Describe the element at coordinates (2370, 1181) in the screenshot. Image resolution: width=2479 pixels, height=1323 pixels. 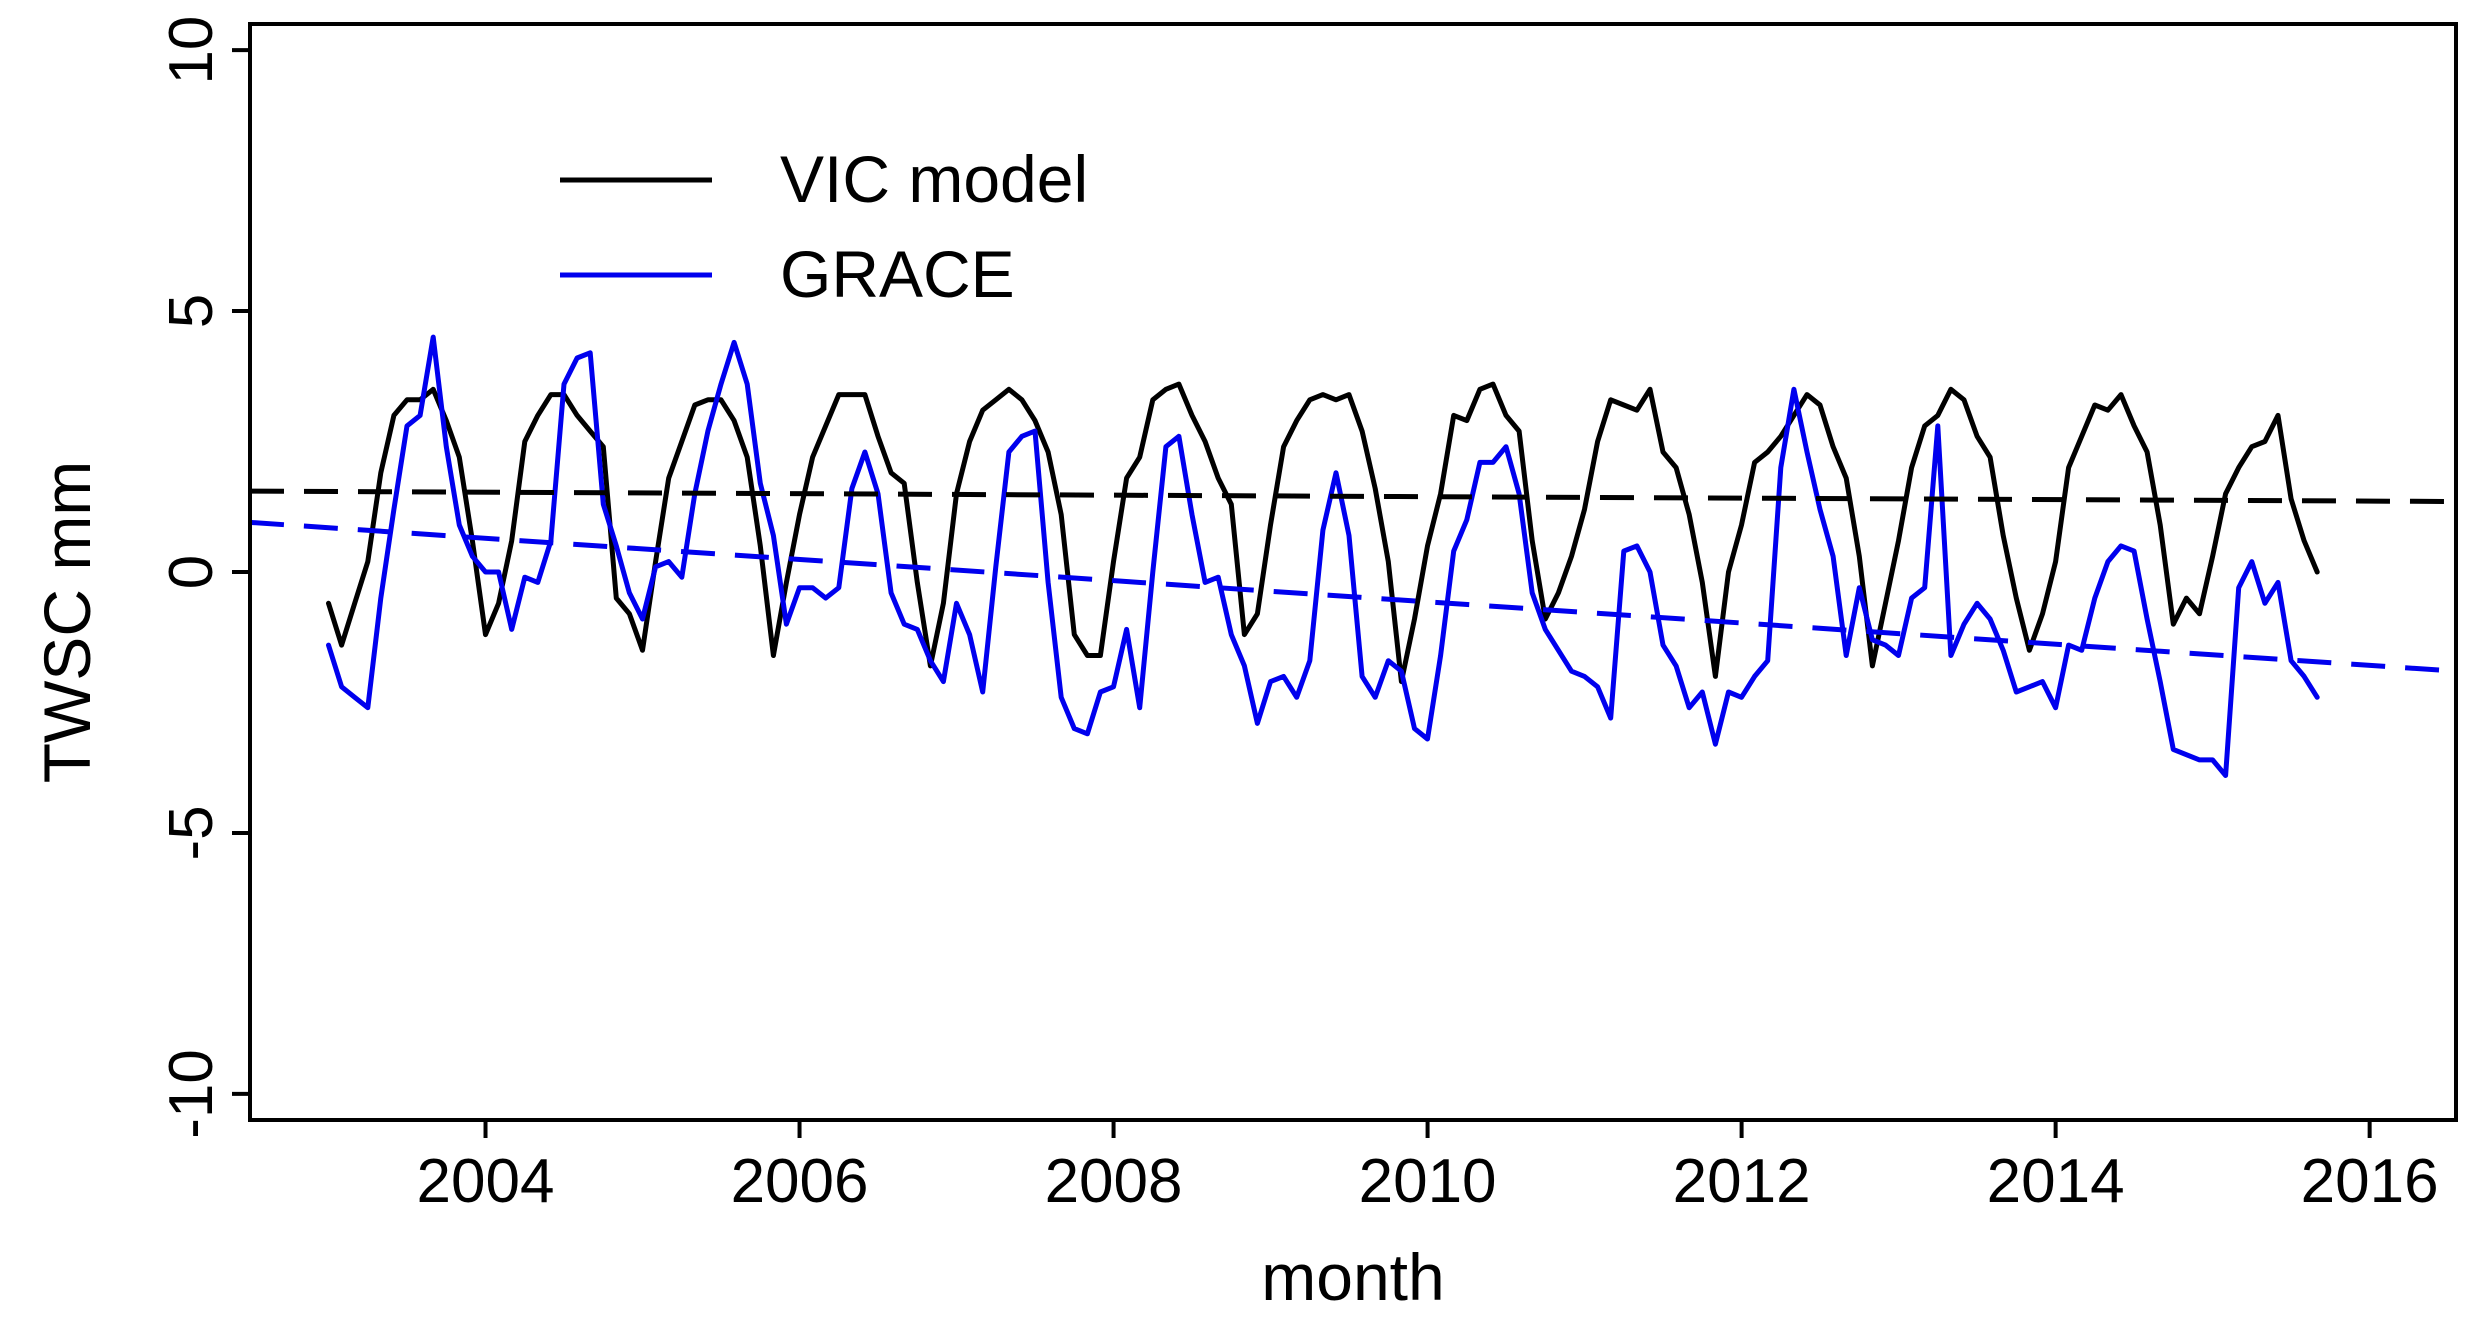
I see `x-tick-label: 2016` at that location.